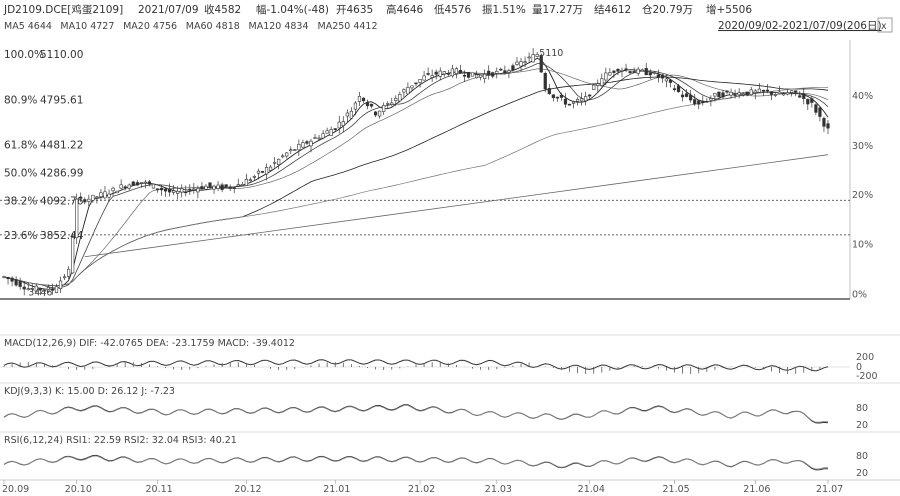 This screenshot has height=496, width=900. What do you see at coordinates (862, 245) in the screenshot?
I see `right-axis-label: 10%` at bounding box center [862, 245].